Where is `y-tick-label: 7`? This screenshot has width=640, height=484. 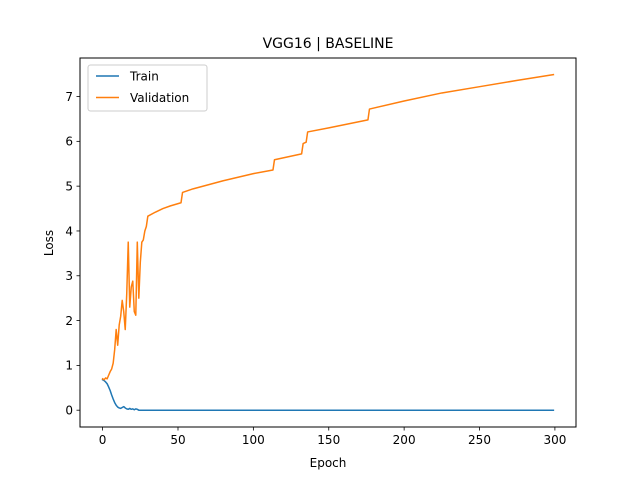 y-tick-label: 7 is located at coordinates (69, 97).